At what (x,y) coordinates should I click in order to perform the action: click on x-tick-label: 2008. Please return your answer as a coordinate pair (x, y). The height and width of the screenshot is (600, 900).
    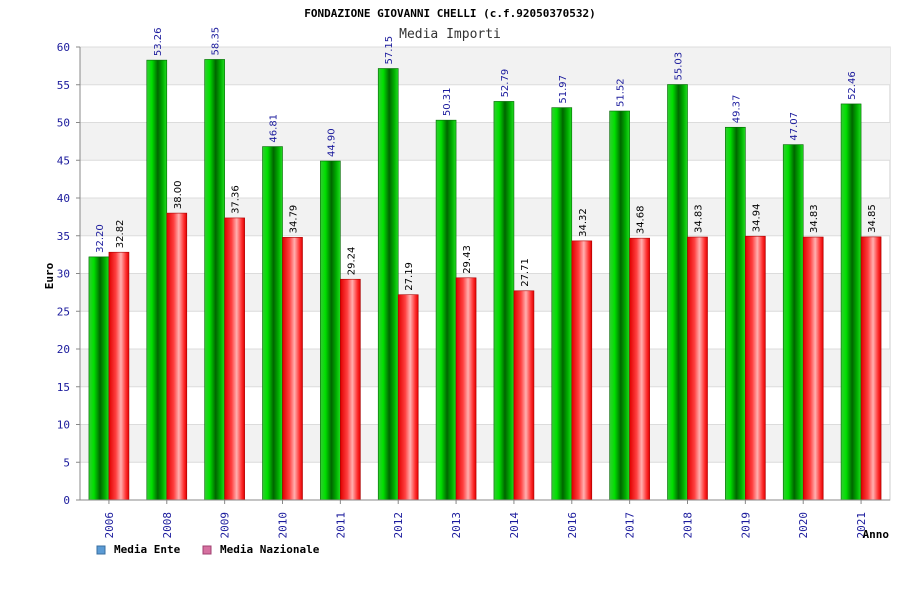
    Looking at the image, I should click on (167, 525).